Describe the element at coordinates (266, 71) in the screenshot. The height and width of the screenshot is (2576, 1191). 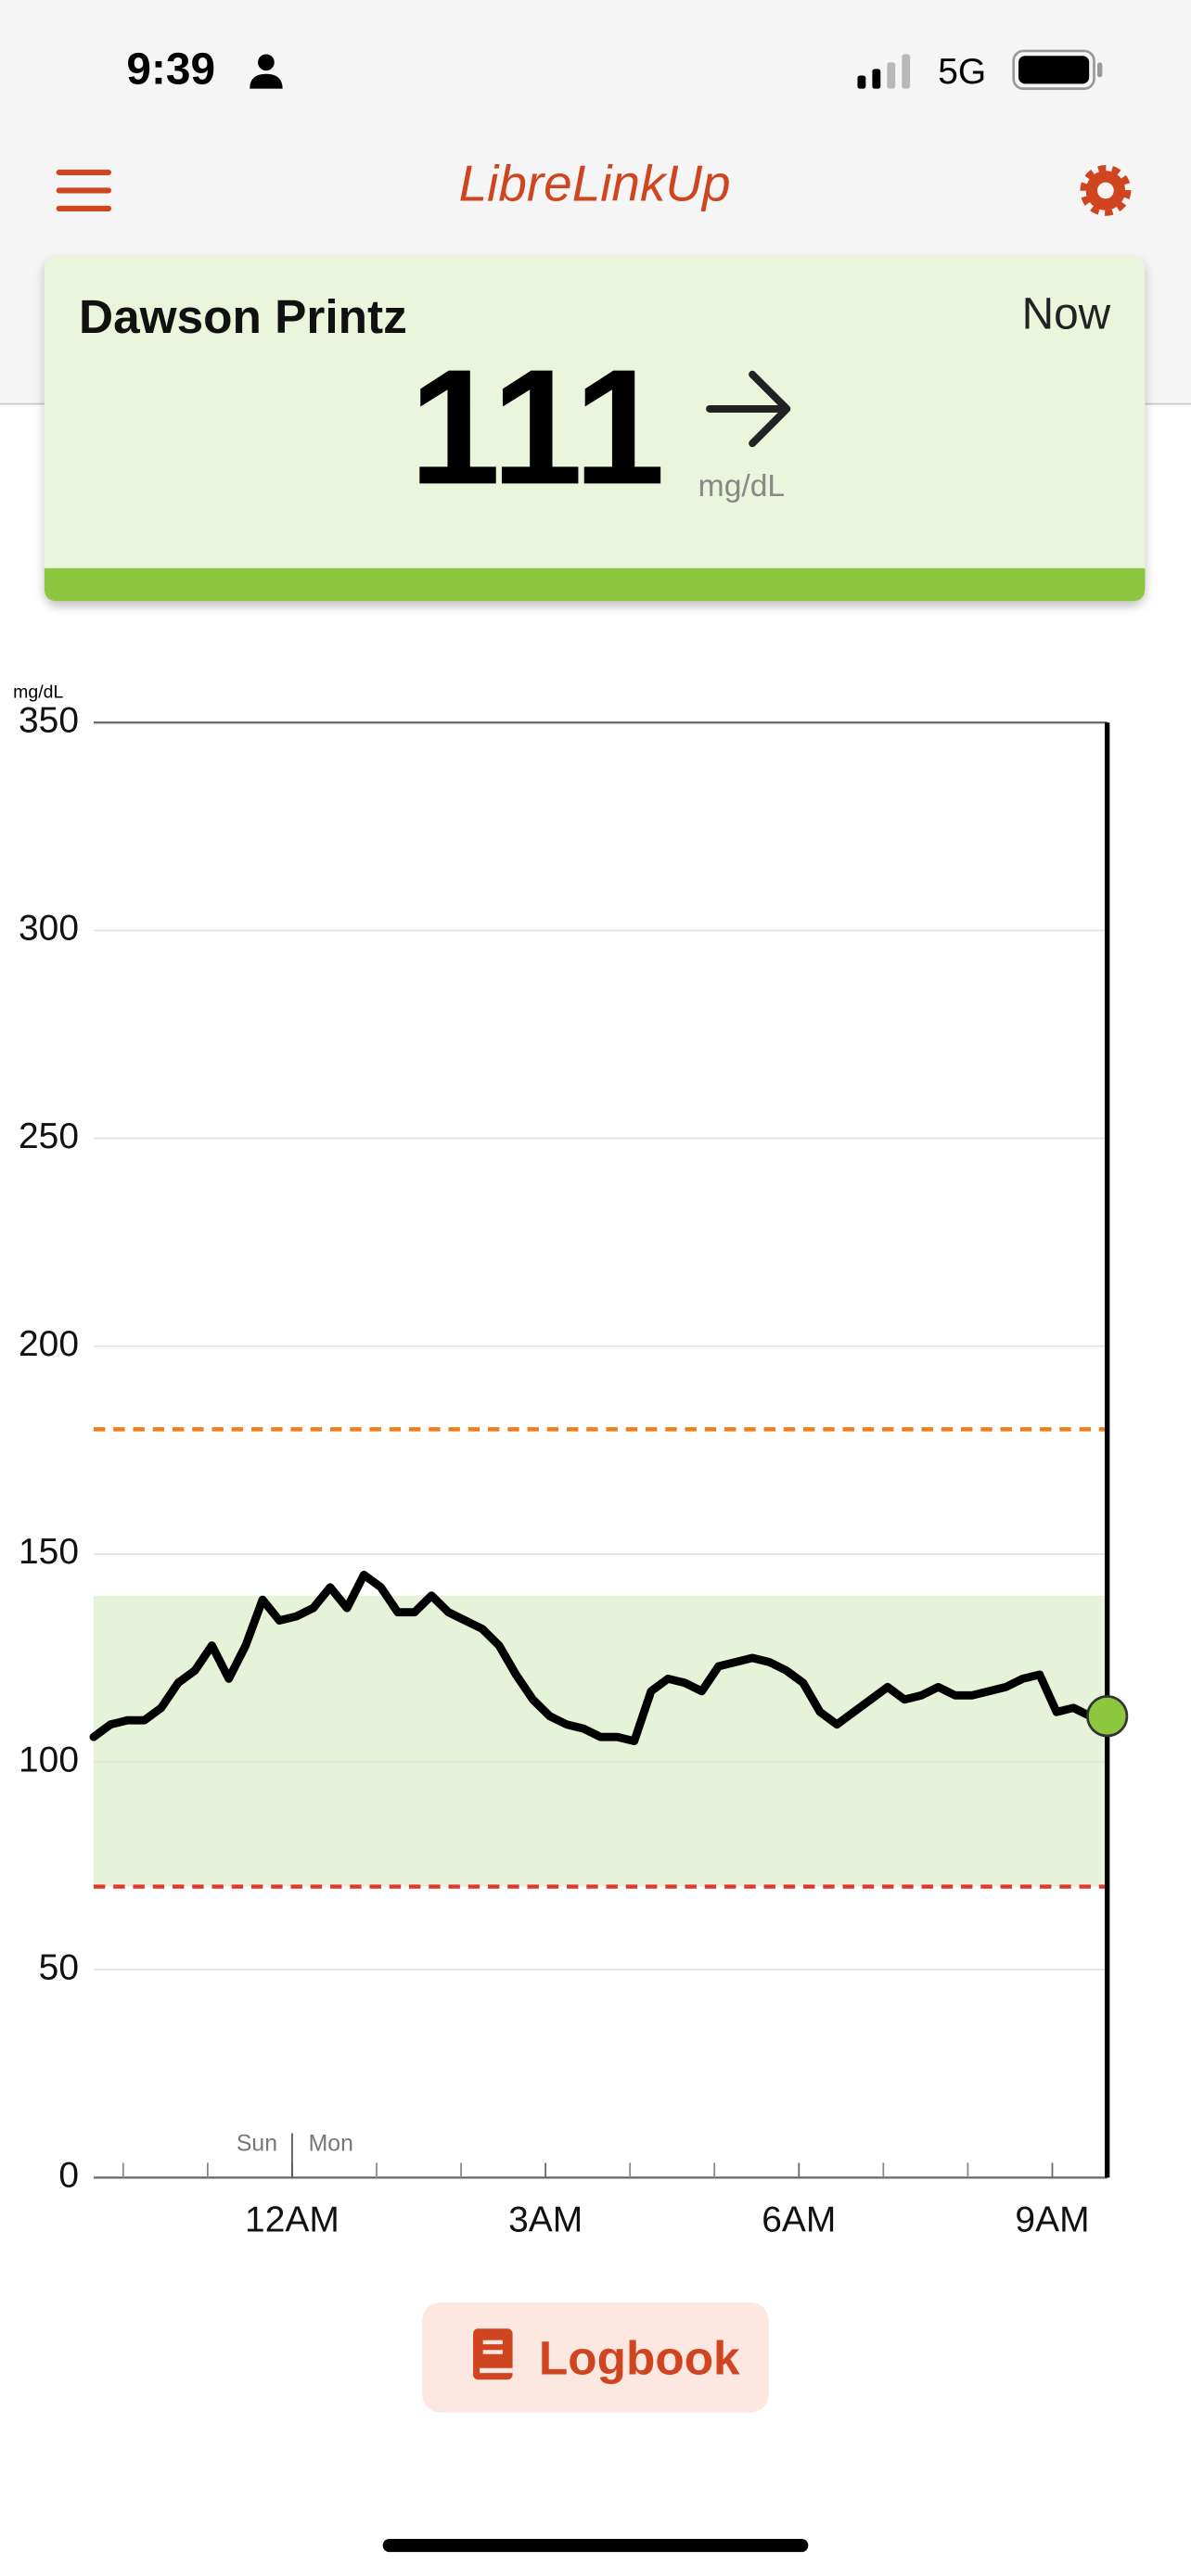
I see `person-icon` at that location.